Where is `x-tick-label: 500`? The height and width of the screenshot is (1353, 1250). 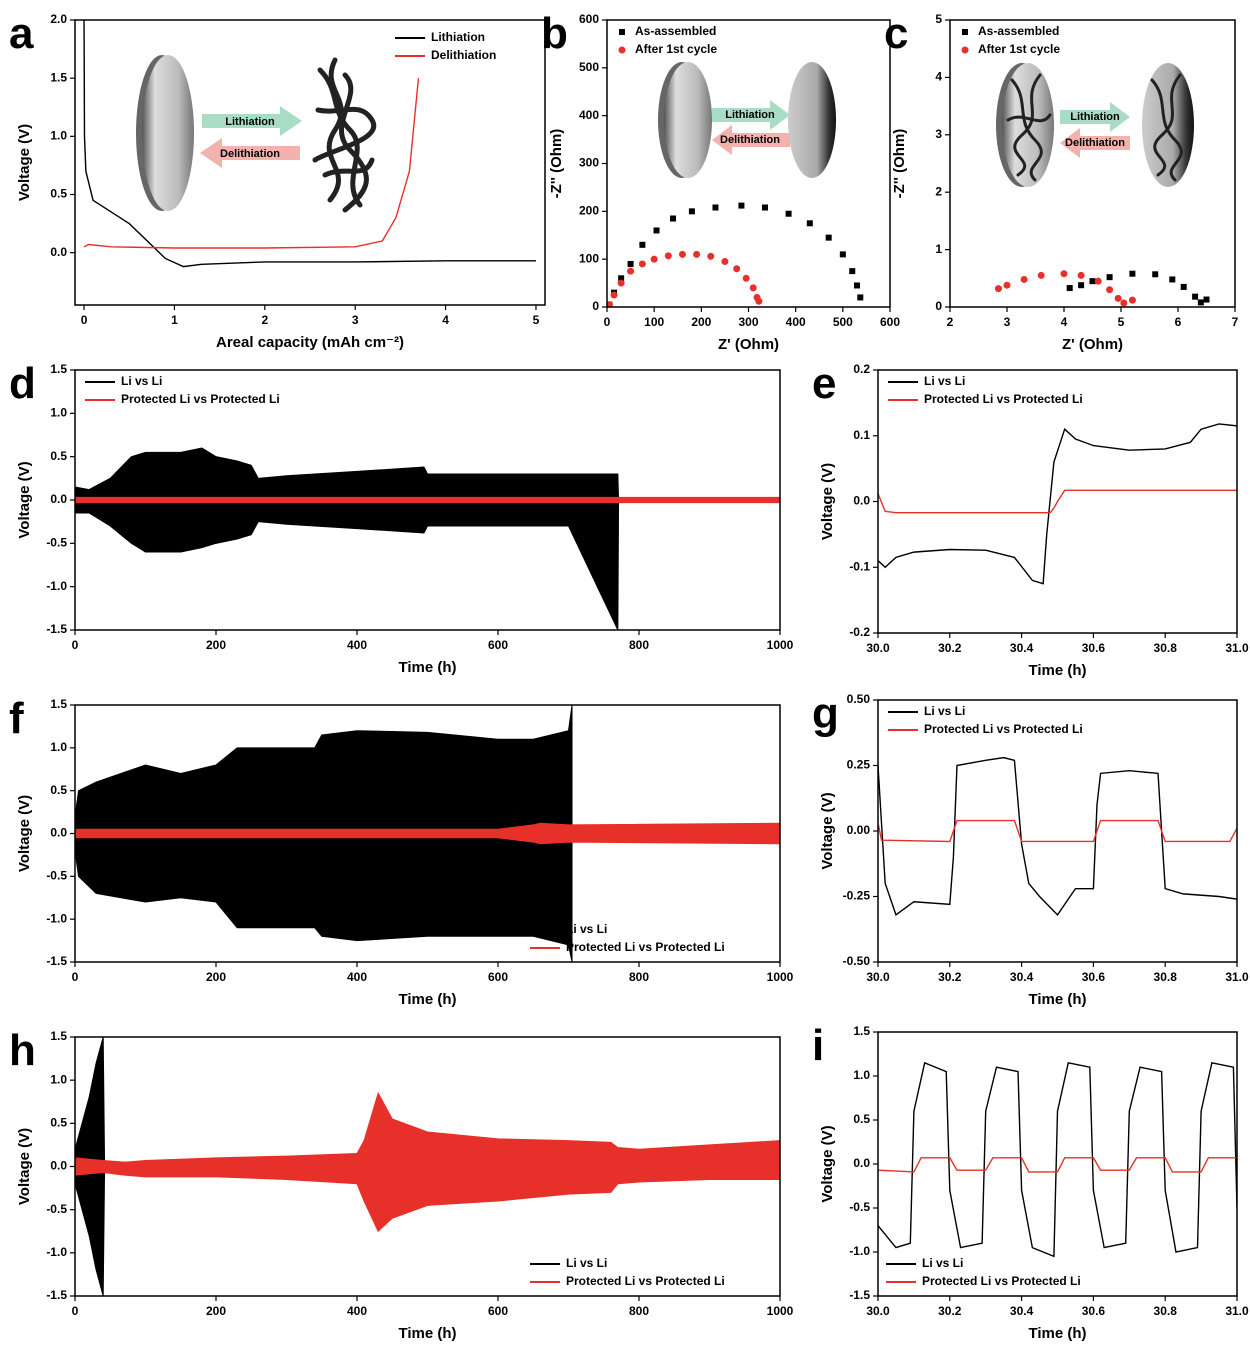 x-tick-label: 500 is located at coordinates (843, 322).